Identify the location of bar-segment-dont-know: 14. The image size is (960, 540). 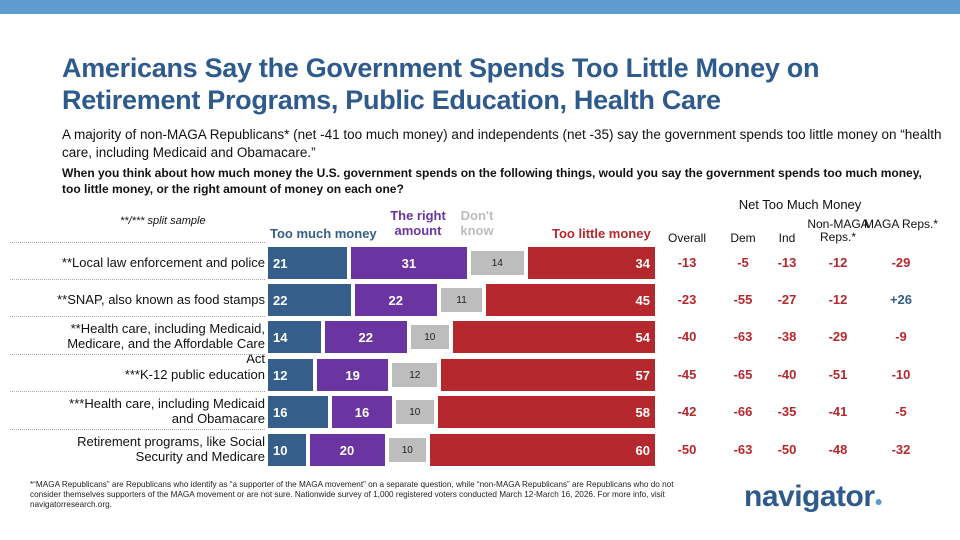
(497, 263).